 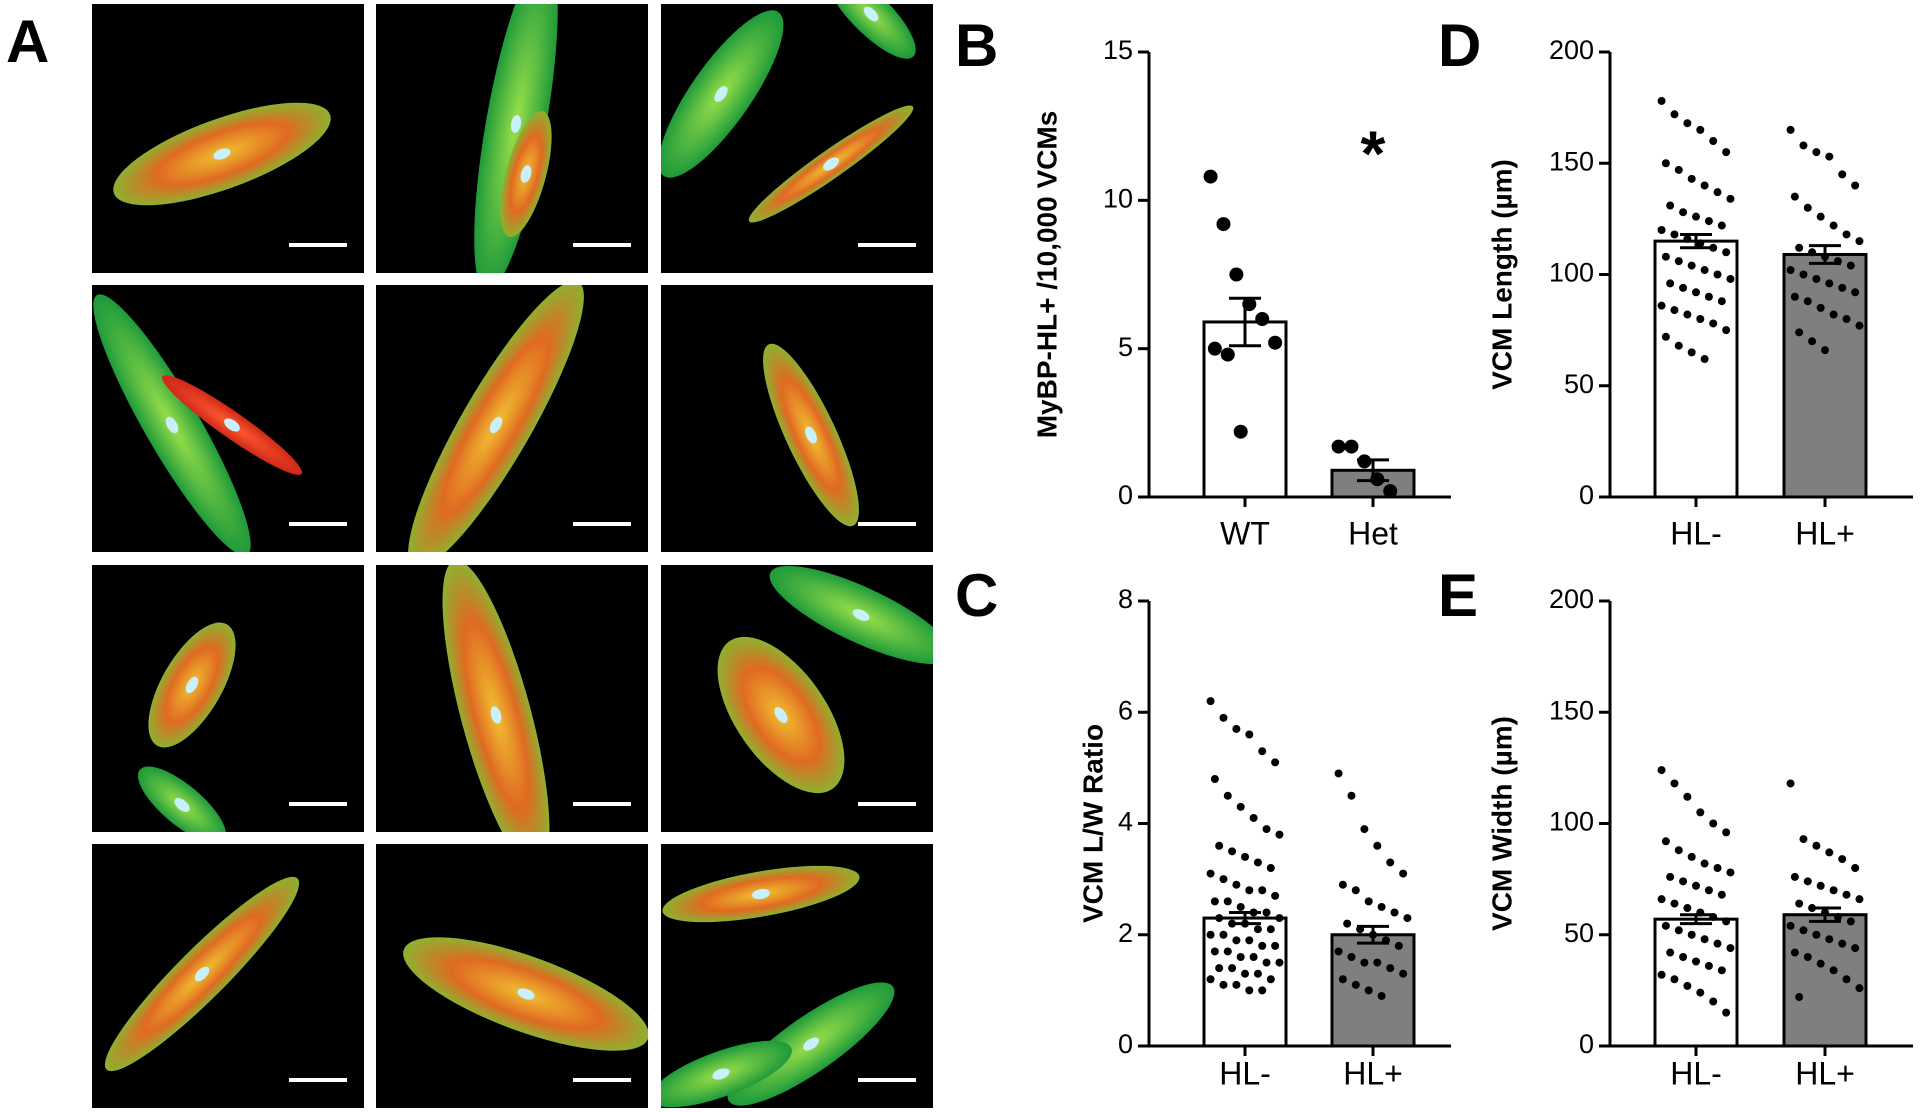 I want to click on y-tick-label: 100, so click(x=1571, y=273).